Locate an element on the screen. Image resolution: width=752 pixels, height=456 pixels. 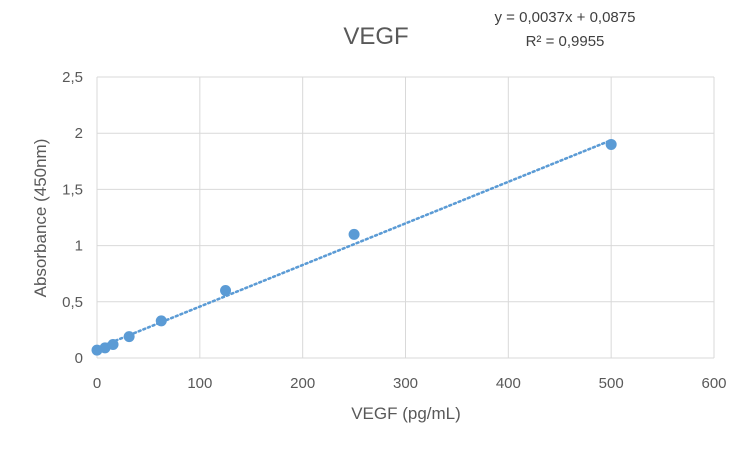
y-tick-label: 1,5 is located at coordinates (72, 189).